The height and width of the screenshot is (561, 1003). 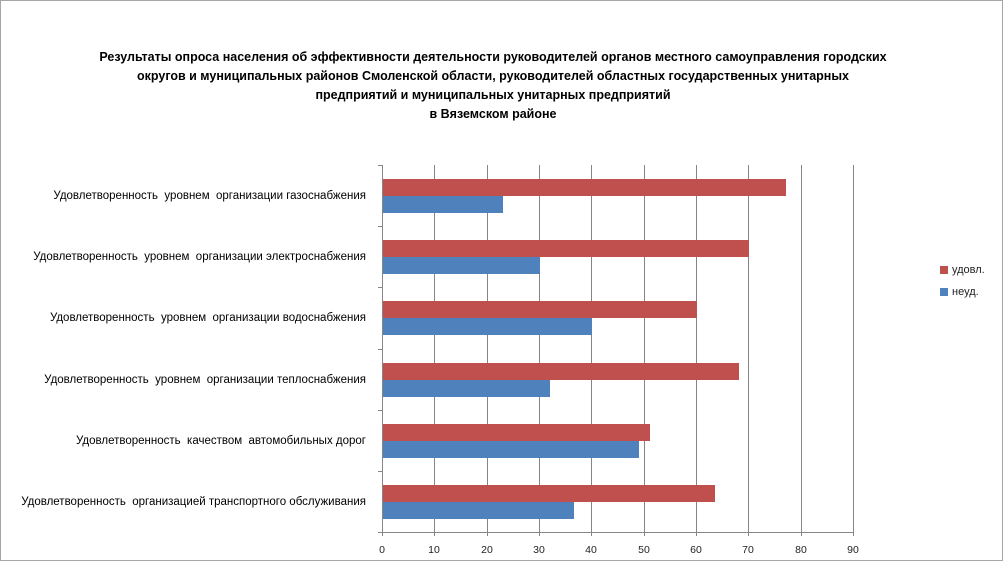 What do you see at coordinates (493, 114) in the screenshot?
I see `chart-title-line: в Вяземском районе` at bounding box center [493, 114].